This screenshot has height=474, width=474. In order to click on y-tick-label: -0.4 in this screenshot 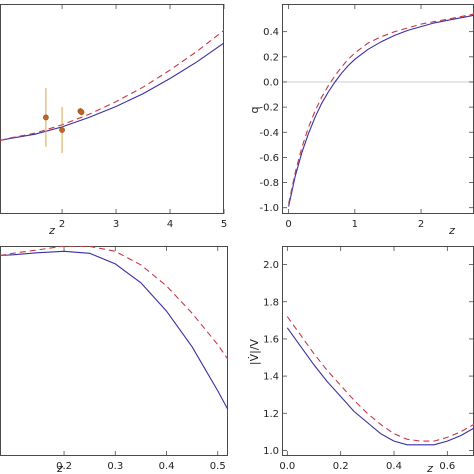, I will do `click(269, 133)`.